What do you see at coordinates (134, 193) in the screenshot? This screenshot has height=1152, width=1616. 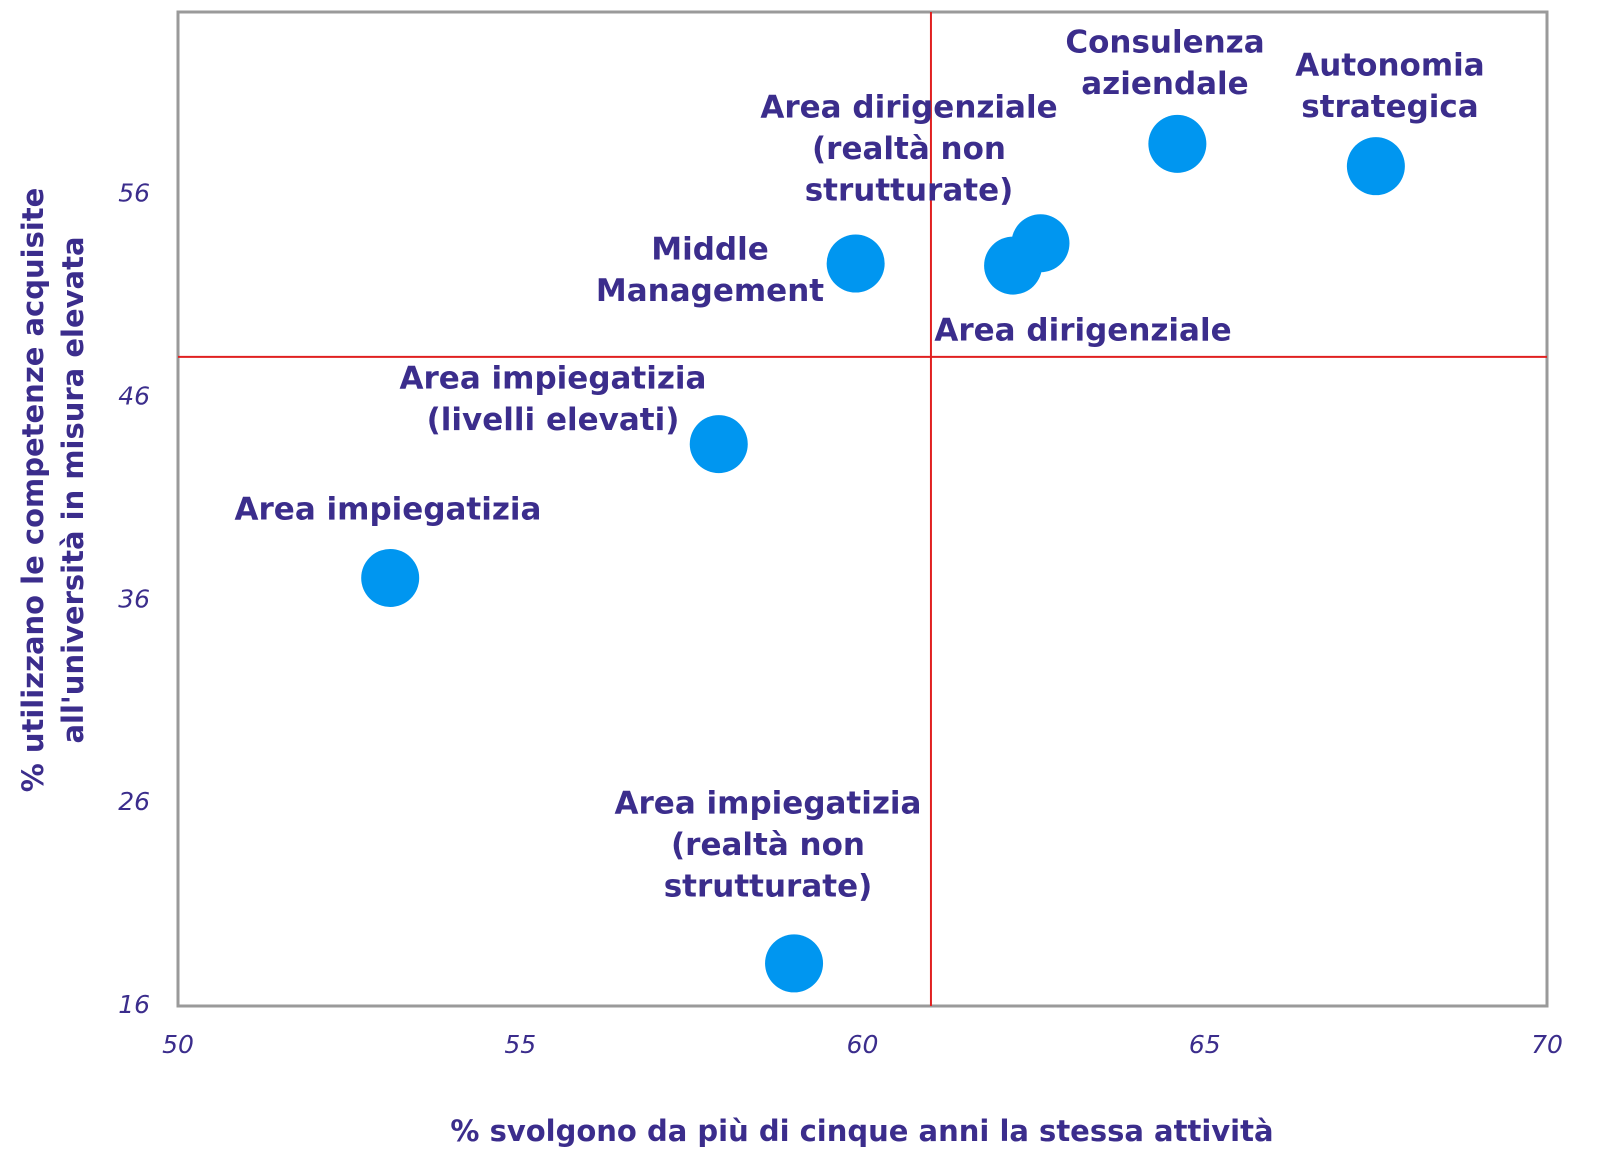 I see `y-tick-label: 56` at bounding box center [134, 193].